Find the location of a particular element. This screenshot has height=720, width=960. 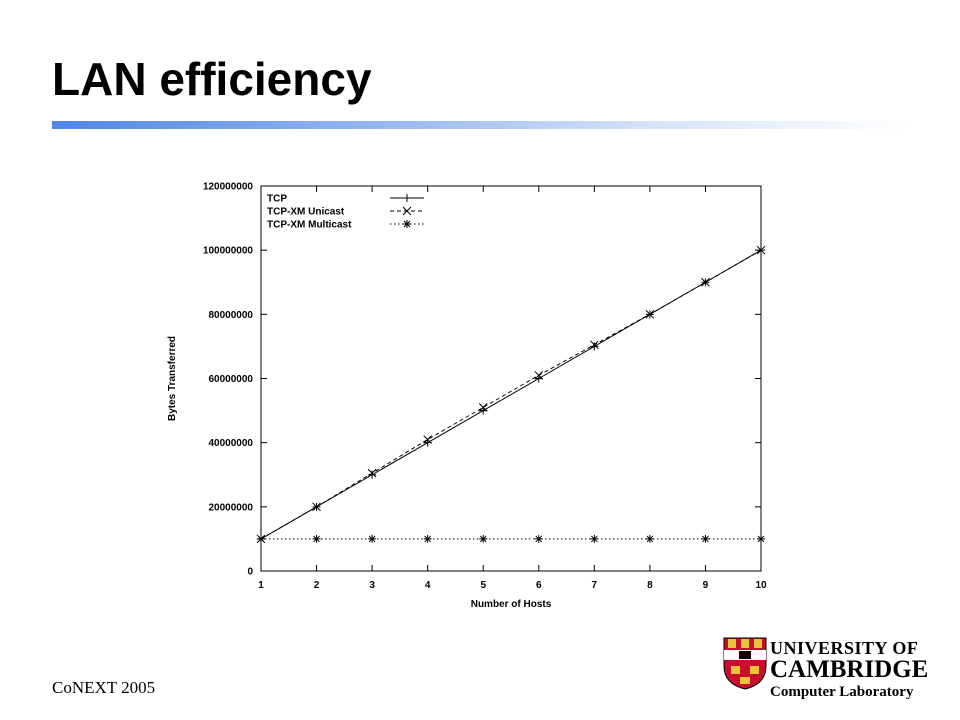

y-tick-label: 100000000 is located at coordinates (228, 251).